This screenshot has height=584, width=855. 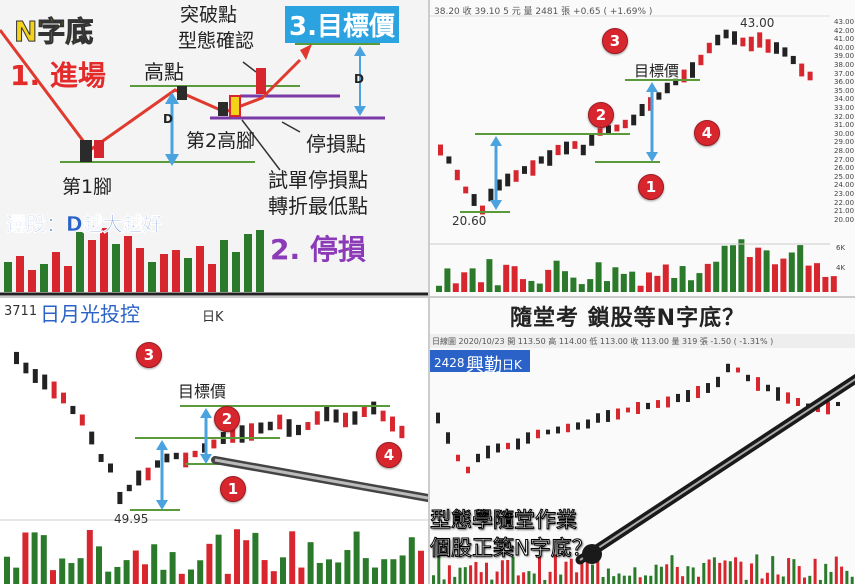 What do you see at coordinates (844, 65) in the screenshot?
I see `price-tick: 38.00` at bounding box center [844, 65].